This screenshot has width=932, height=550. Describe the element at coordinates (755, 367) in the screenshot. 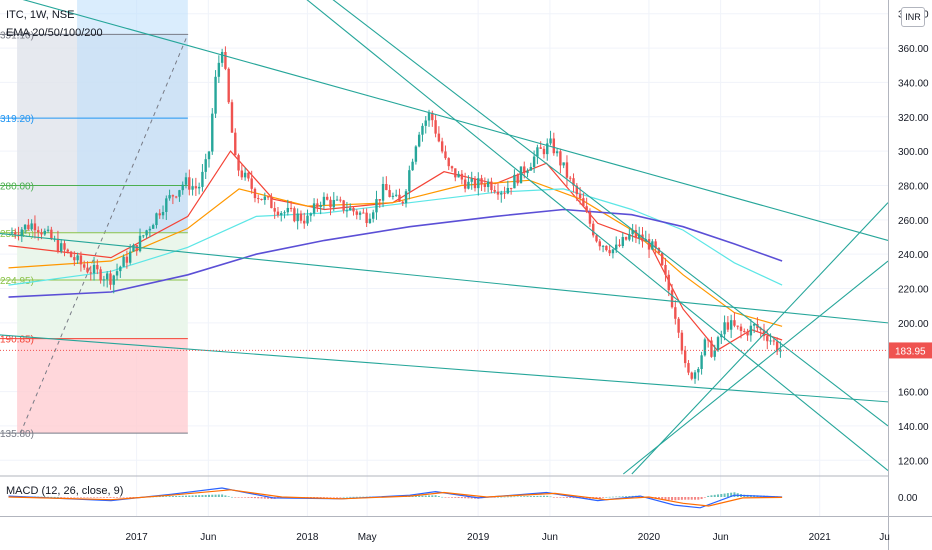

I see `trendline` at that location.